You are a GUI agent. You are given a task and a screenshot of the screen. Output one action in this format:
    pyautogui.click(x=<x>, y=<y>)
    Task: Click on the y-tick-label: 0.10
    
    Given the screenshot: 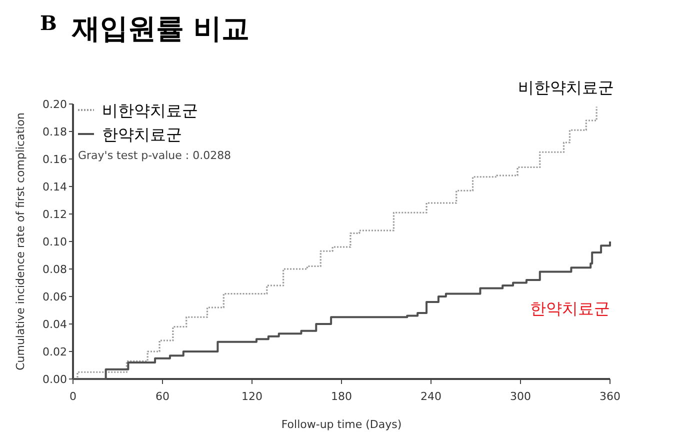 What is the action you would take?
    pyautogui.click(x=54, y=242)
    